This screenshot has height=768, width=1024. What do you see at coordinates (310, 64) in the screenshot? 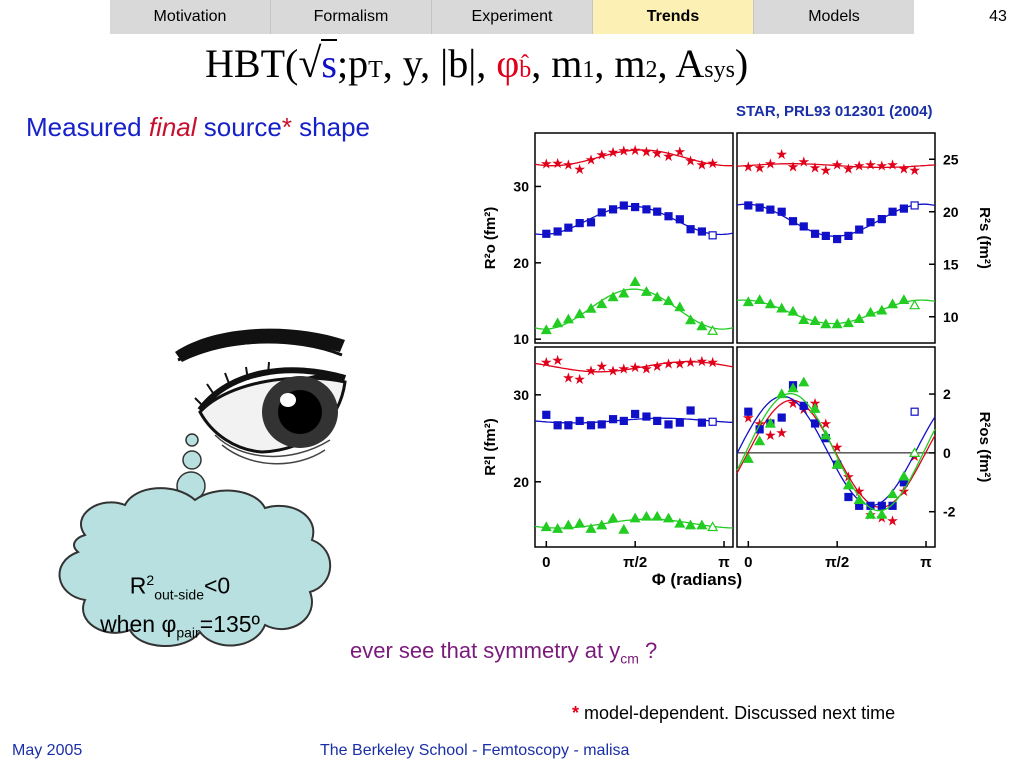
I see `sqrt-symbol: √` at bounding box center [310, 64].